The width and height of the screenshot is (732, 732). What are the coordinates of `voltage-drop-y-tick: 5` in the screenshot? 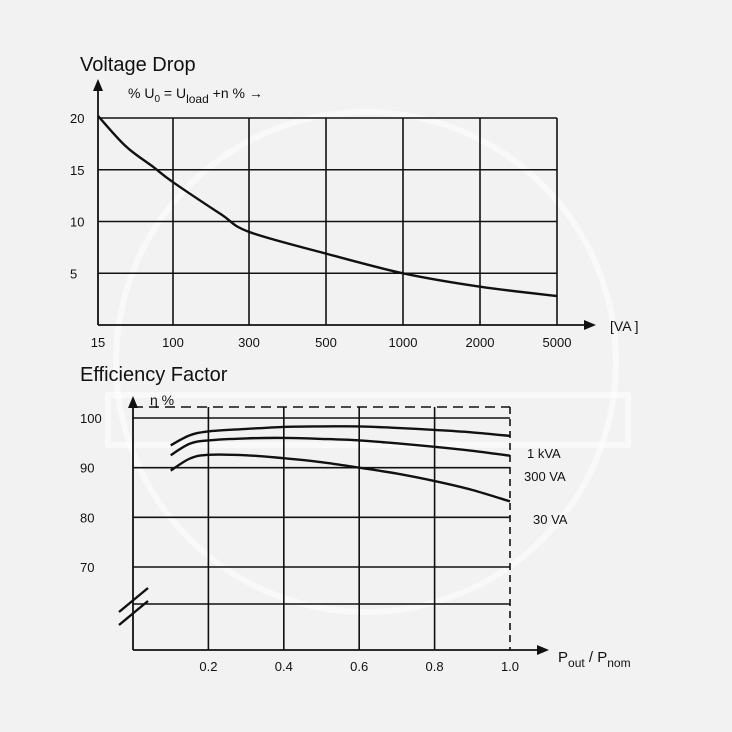 It's located at (73, 273).